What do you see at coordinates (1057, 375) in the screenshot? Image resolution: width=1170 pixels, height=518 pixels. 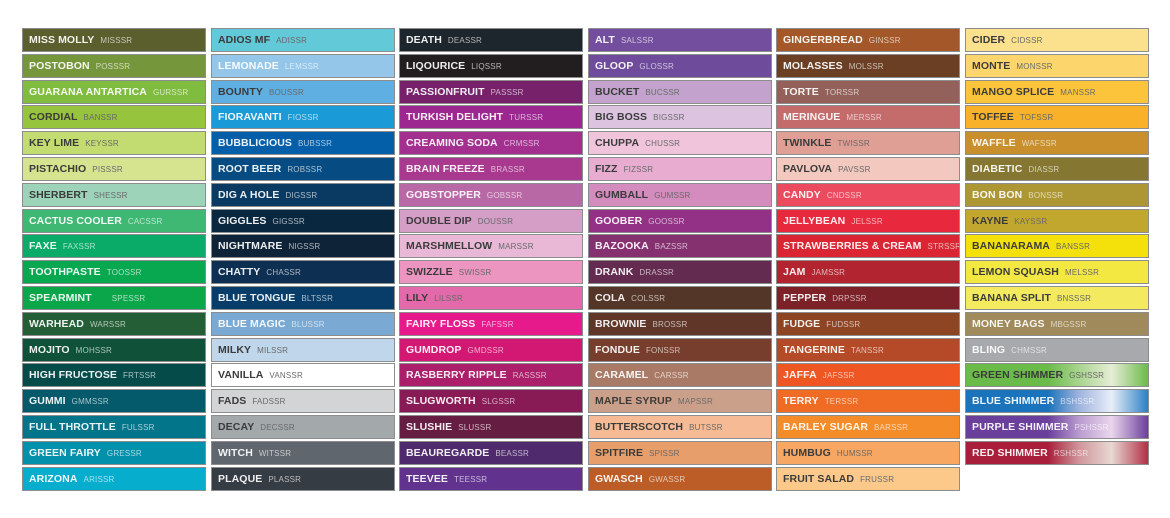 I see `color-swatch: GREEN SHIMMER GSHSSR` at bounding box center [1057, 375].